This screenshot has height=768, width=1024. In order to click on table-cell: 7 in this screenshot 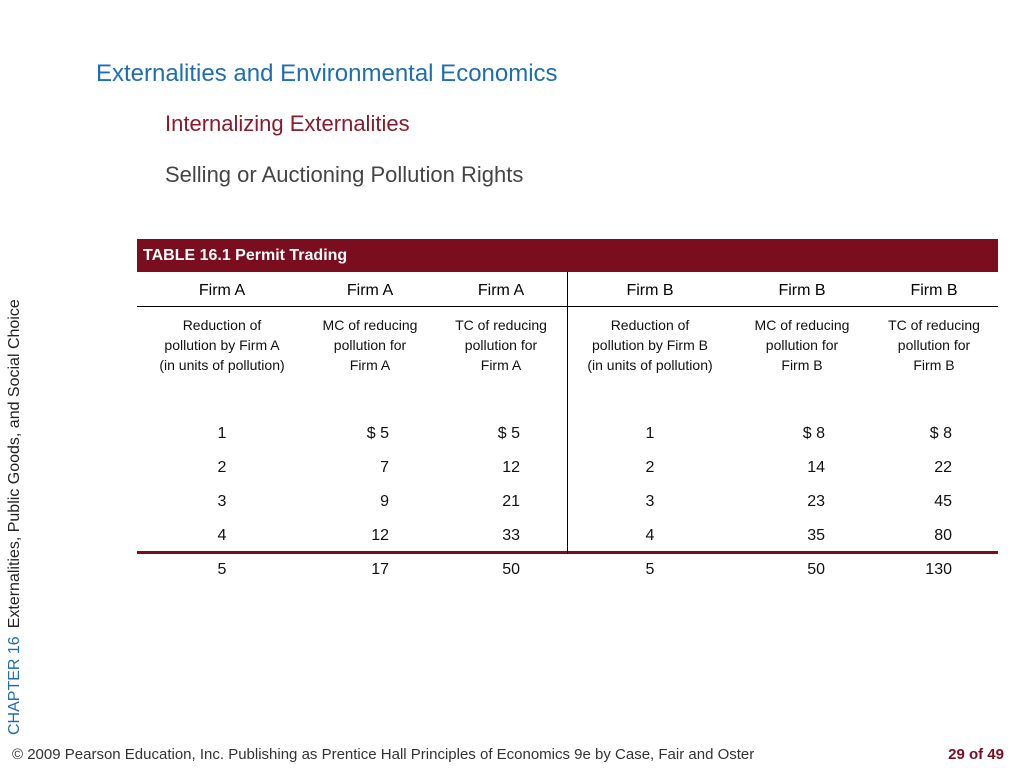, I will do `click(384, 467)`.